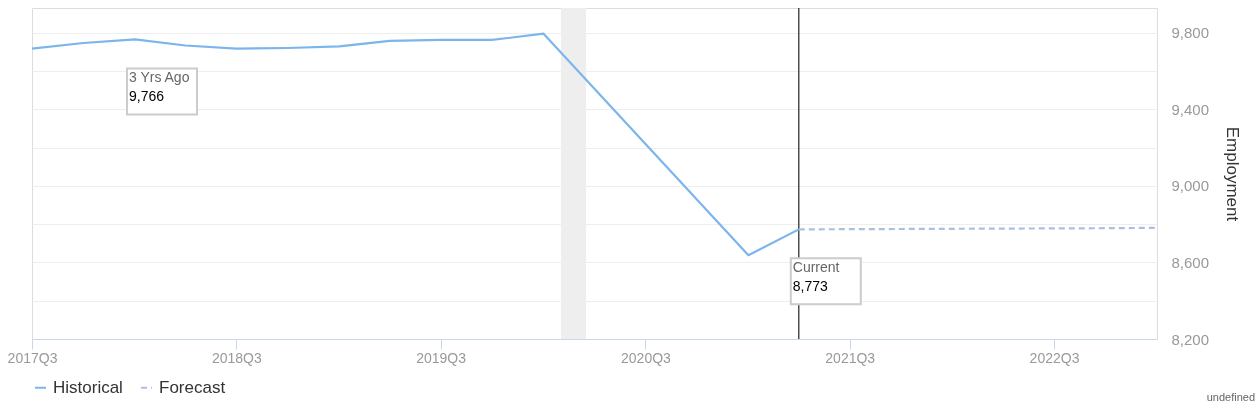  What do you see at coordinates (159, 87) in the screenshot?
I see `annotation: 3 Yrs Ago 9,766` at bounding box center [159, 87].